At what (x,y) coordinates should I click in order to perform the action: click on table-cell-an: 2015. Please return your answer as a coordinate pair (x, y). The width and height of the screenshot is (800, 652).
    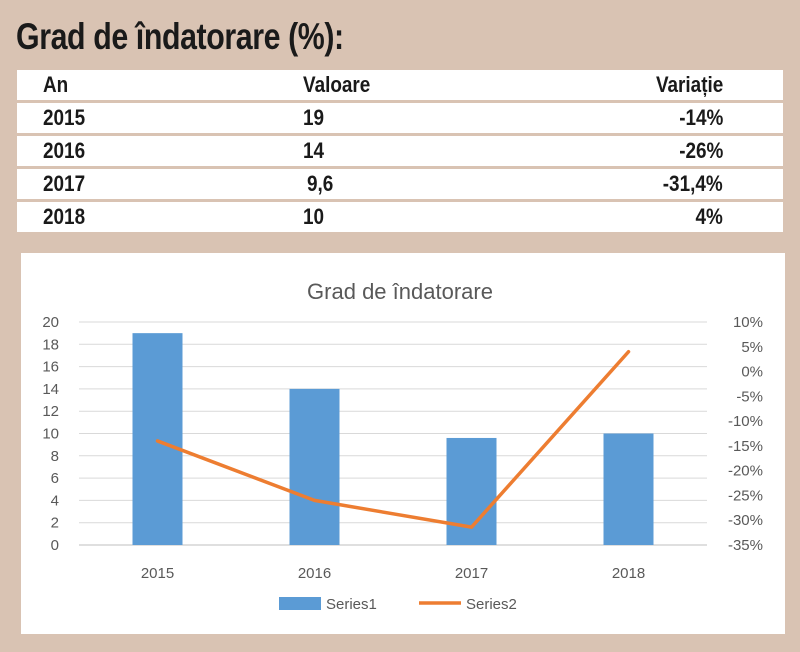
    Looking at the image, I should click on (64, 117).